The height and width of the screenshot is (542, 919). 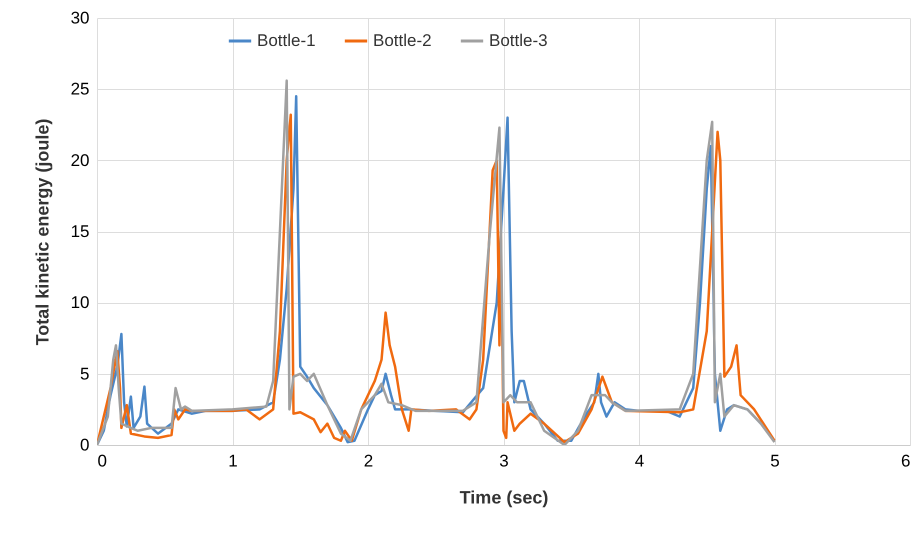 I want to click on x-tick-label: 0, so click(x=102, y=461).